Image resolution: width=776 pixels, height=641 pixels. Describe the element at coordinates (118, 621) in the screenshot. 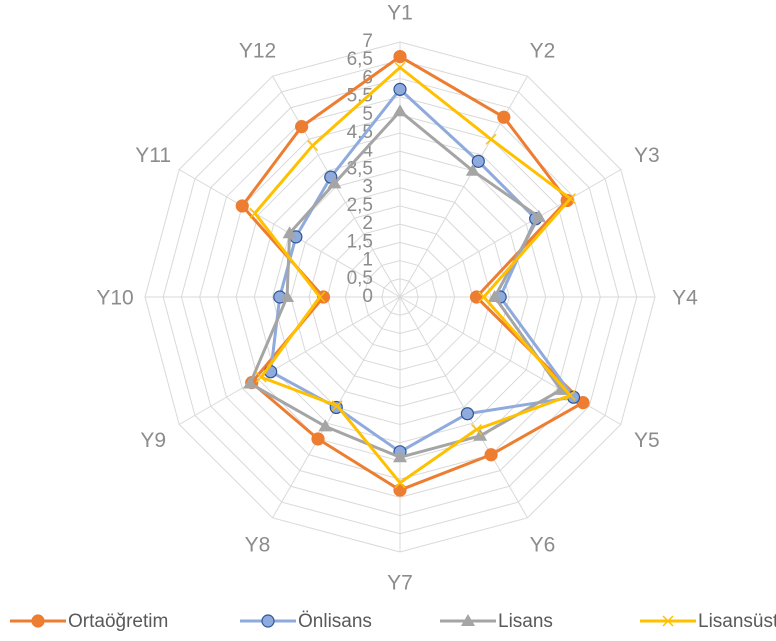

I see `legend-label: Ortaöğretim` at that location.